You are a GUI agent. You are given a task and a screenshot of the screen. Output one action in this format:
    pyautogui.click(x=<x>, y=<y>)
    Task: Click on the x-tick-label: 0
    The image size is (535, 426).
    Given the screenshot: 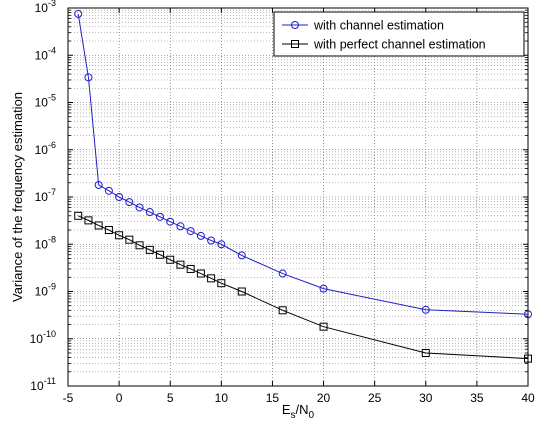 What is the action you would take?
    pyautogui.click(x=119, y=398)
    